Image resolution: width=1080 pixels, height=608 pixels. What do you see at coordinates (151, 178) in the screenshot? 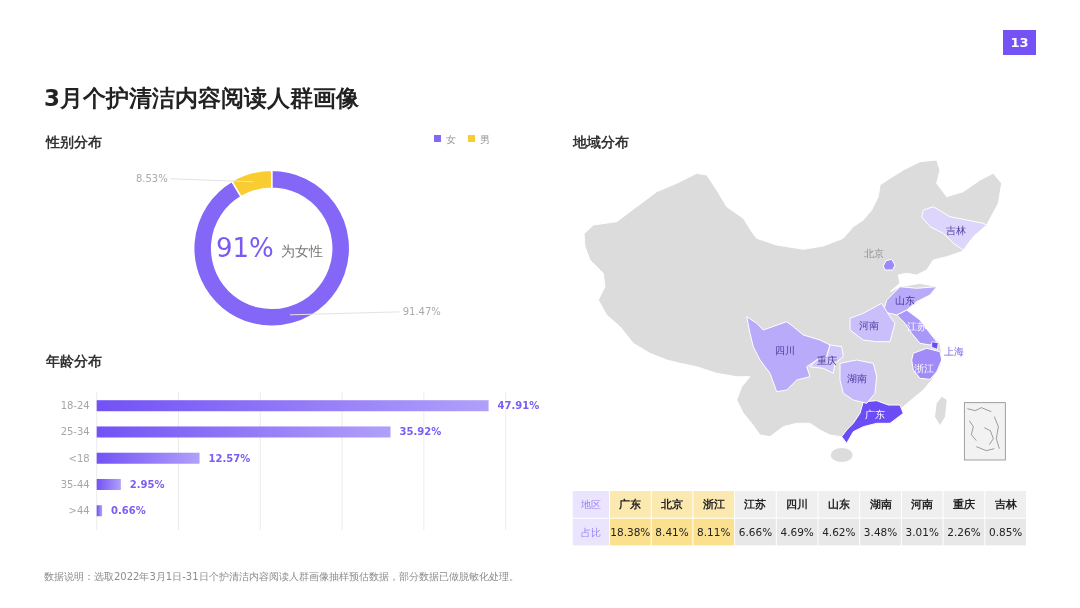
I see `data-label: 8.53%` at bounding box center [151, 178].